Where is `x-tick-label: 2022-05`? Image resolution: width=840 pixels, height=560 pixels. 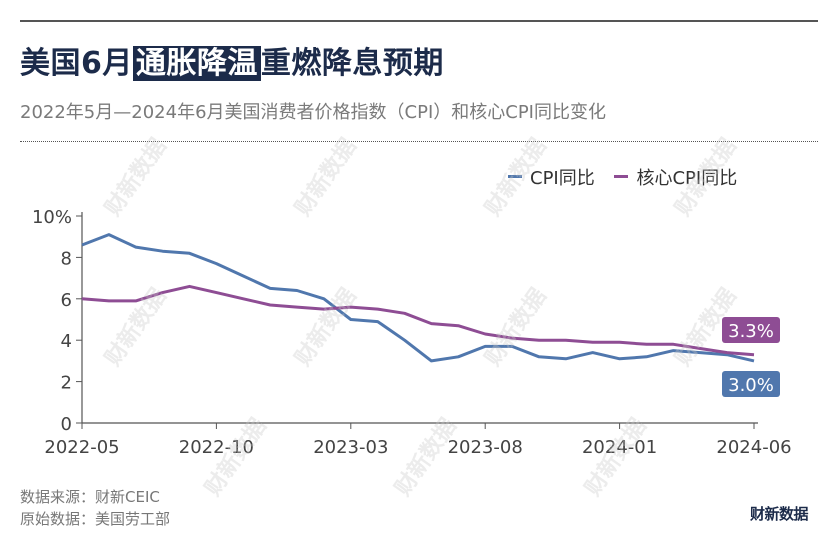 x-tick-label: 2022-05 is located at coordinates (81, 447).